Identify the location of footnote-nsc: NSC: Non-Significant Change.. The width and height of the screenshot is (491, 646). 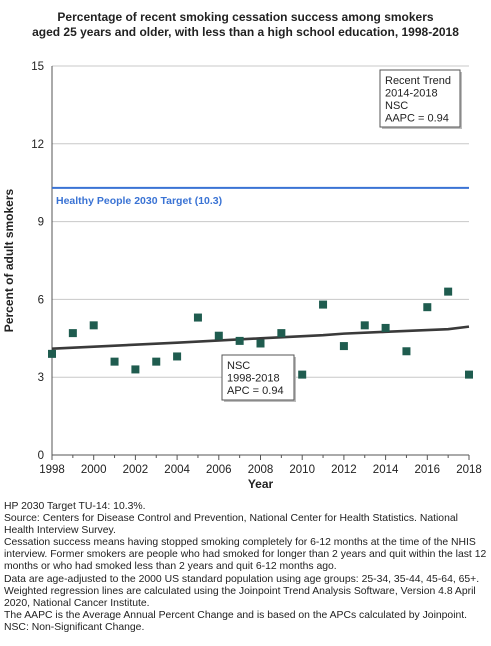
(74, 627).